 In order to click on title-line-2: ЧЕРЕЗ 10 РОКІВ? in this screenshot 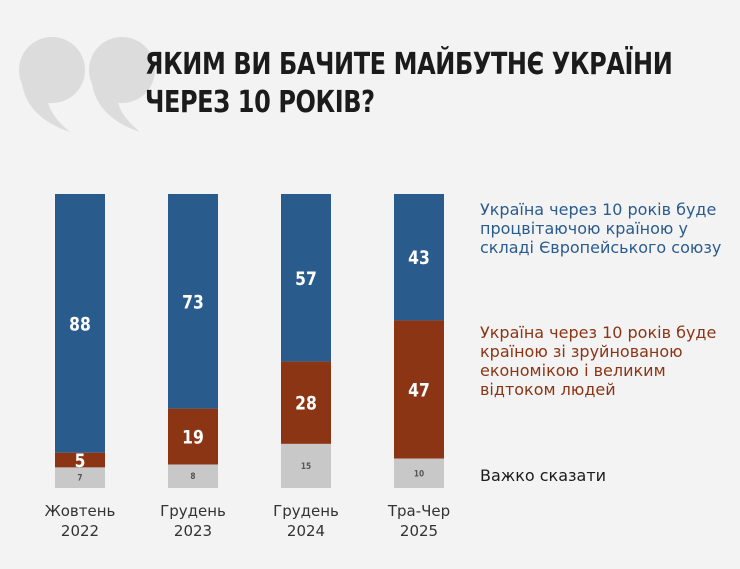, I will do `click(260, 102)`.